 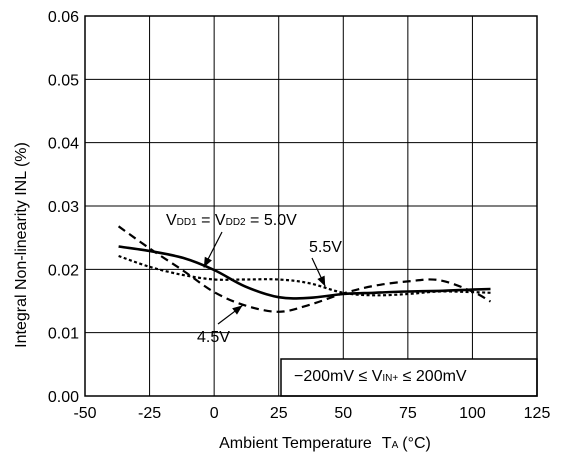 I want to click on vdd-eq2: = 5.0V, so click(x=271, y=220).